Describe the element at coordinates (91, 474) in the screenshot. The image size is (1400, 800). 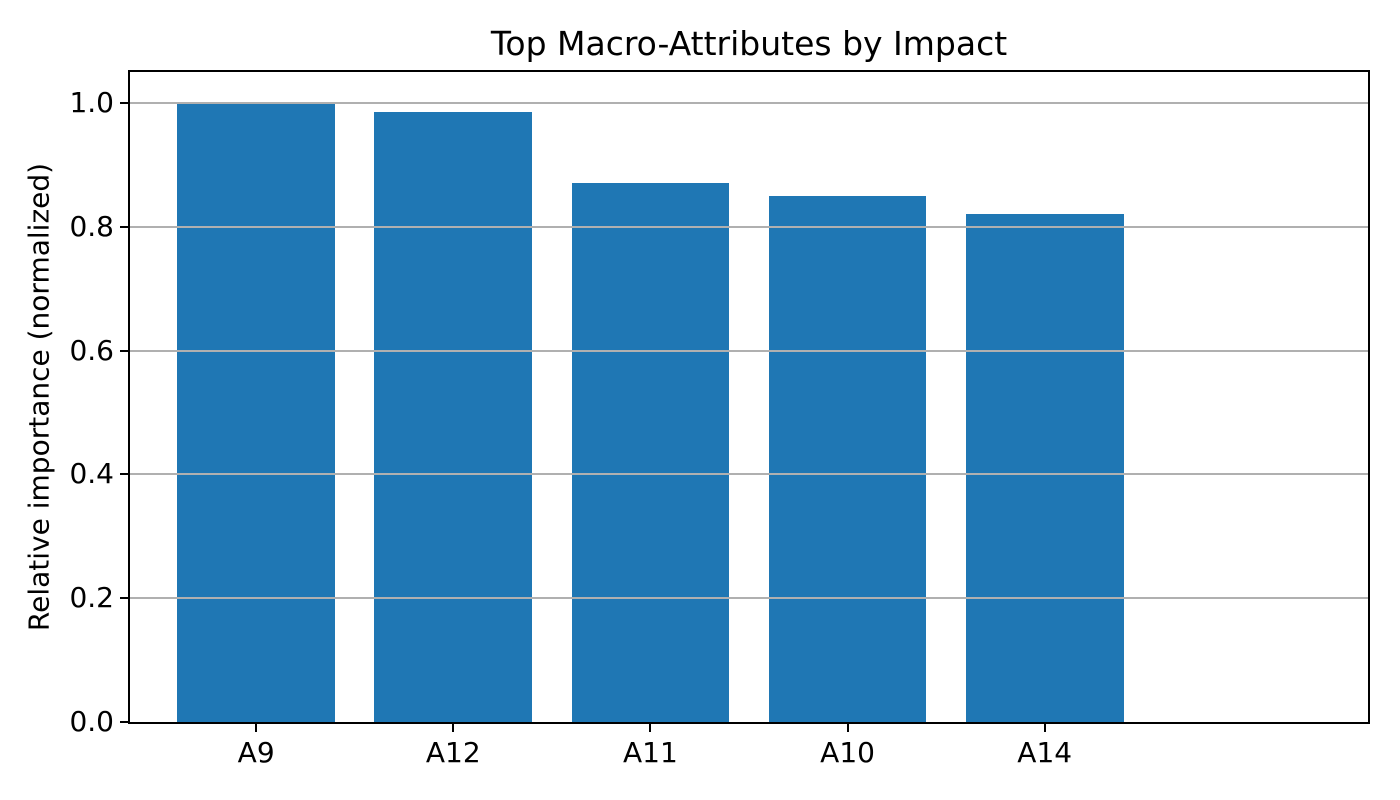
I see `y-tick-label: 0.4` at that location.